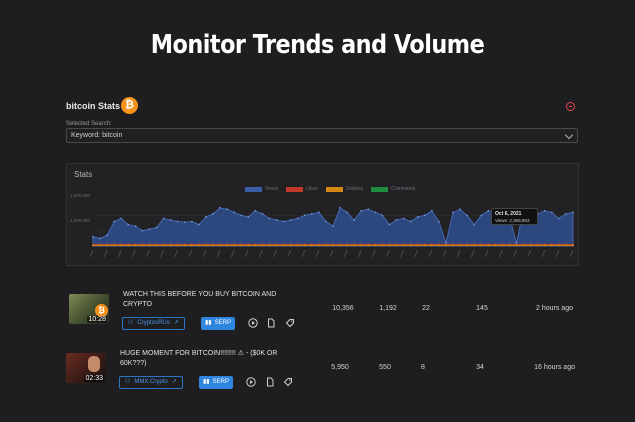 The width and height of the screenshot is (635, 422). Describe the element at coordinates (480, 367) in the screenshot. I see `video-comments: 34` at that location.